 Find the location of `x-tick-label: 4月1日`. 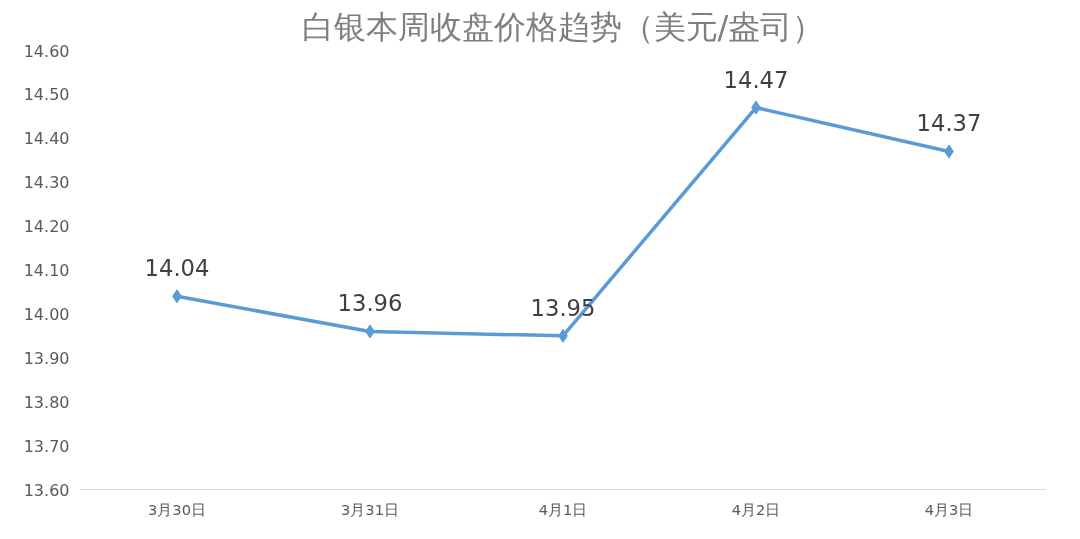

x-tick-label: 4月1日 is located at coordinates (563, 509).